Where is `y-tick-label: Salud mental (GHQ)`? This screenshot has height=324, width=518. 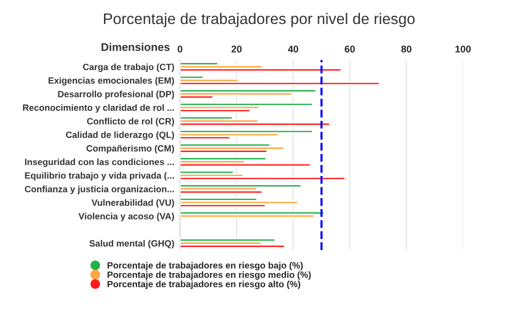
y-tick-label: Salud mental (GHQ) is located at coordinates (131, 244).